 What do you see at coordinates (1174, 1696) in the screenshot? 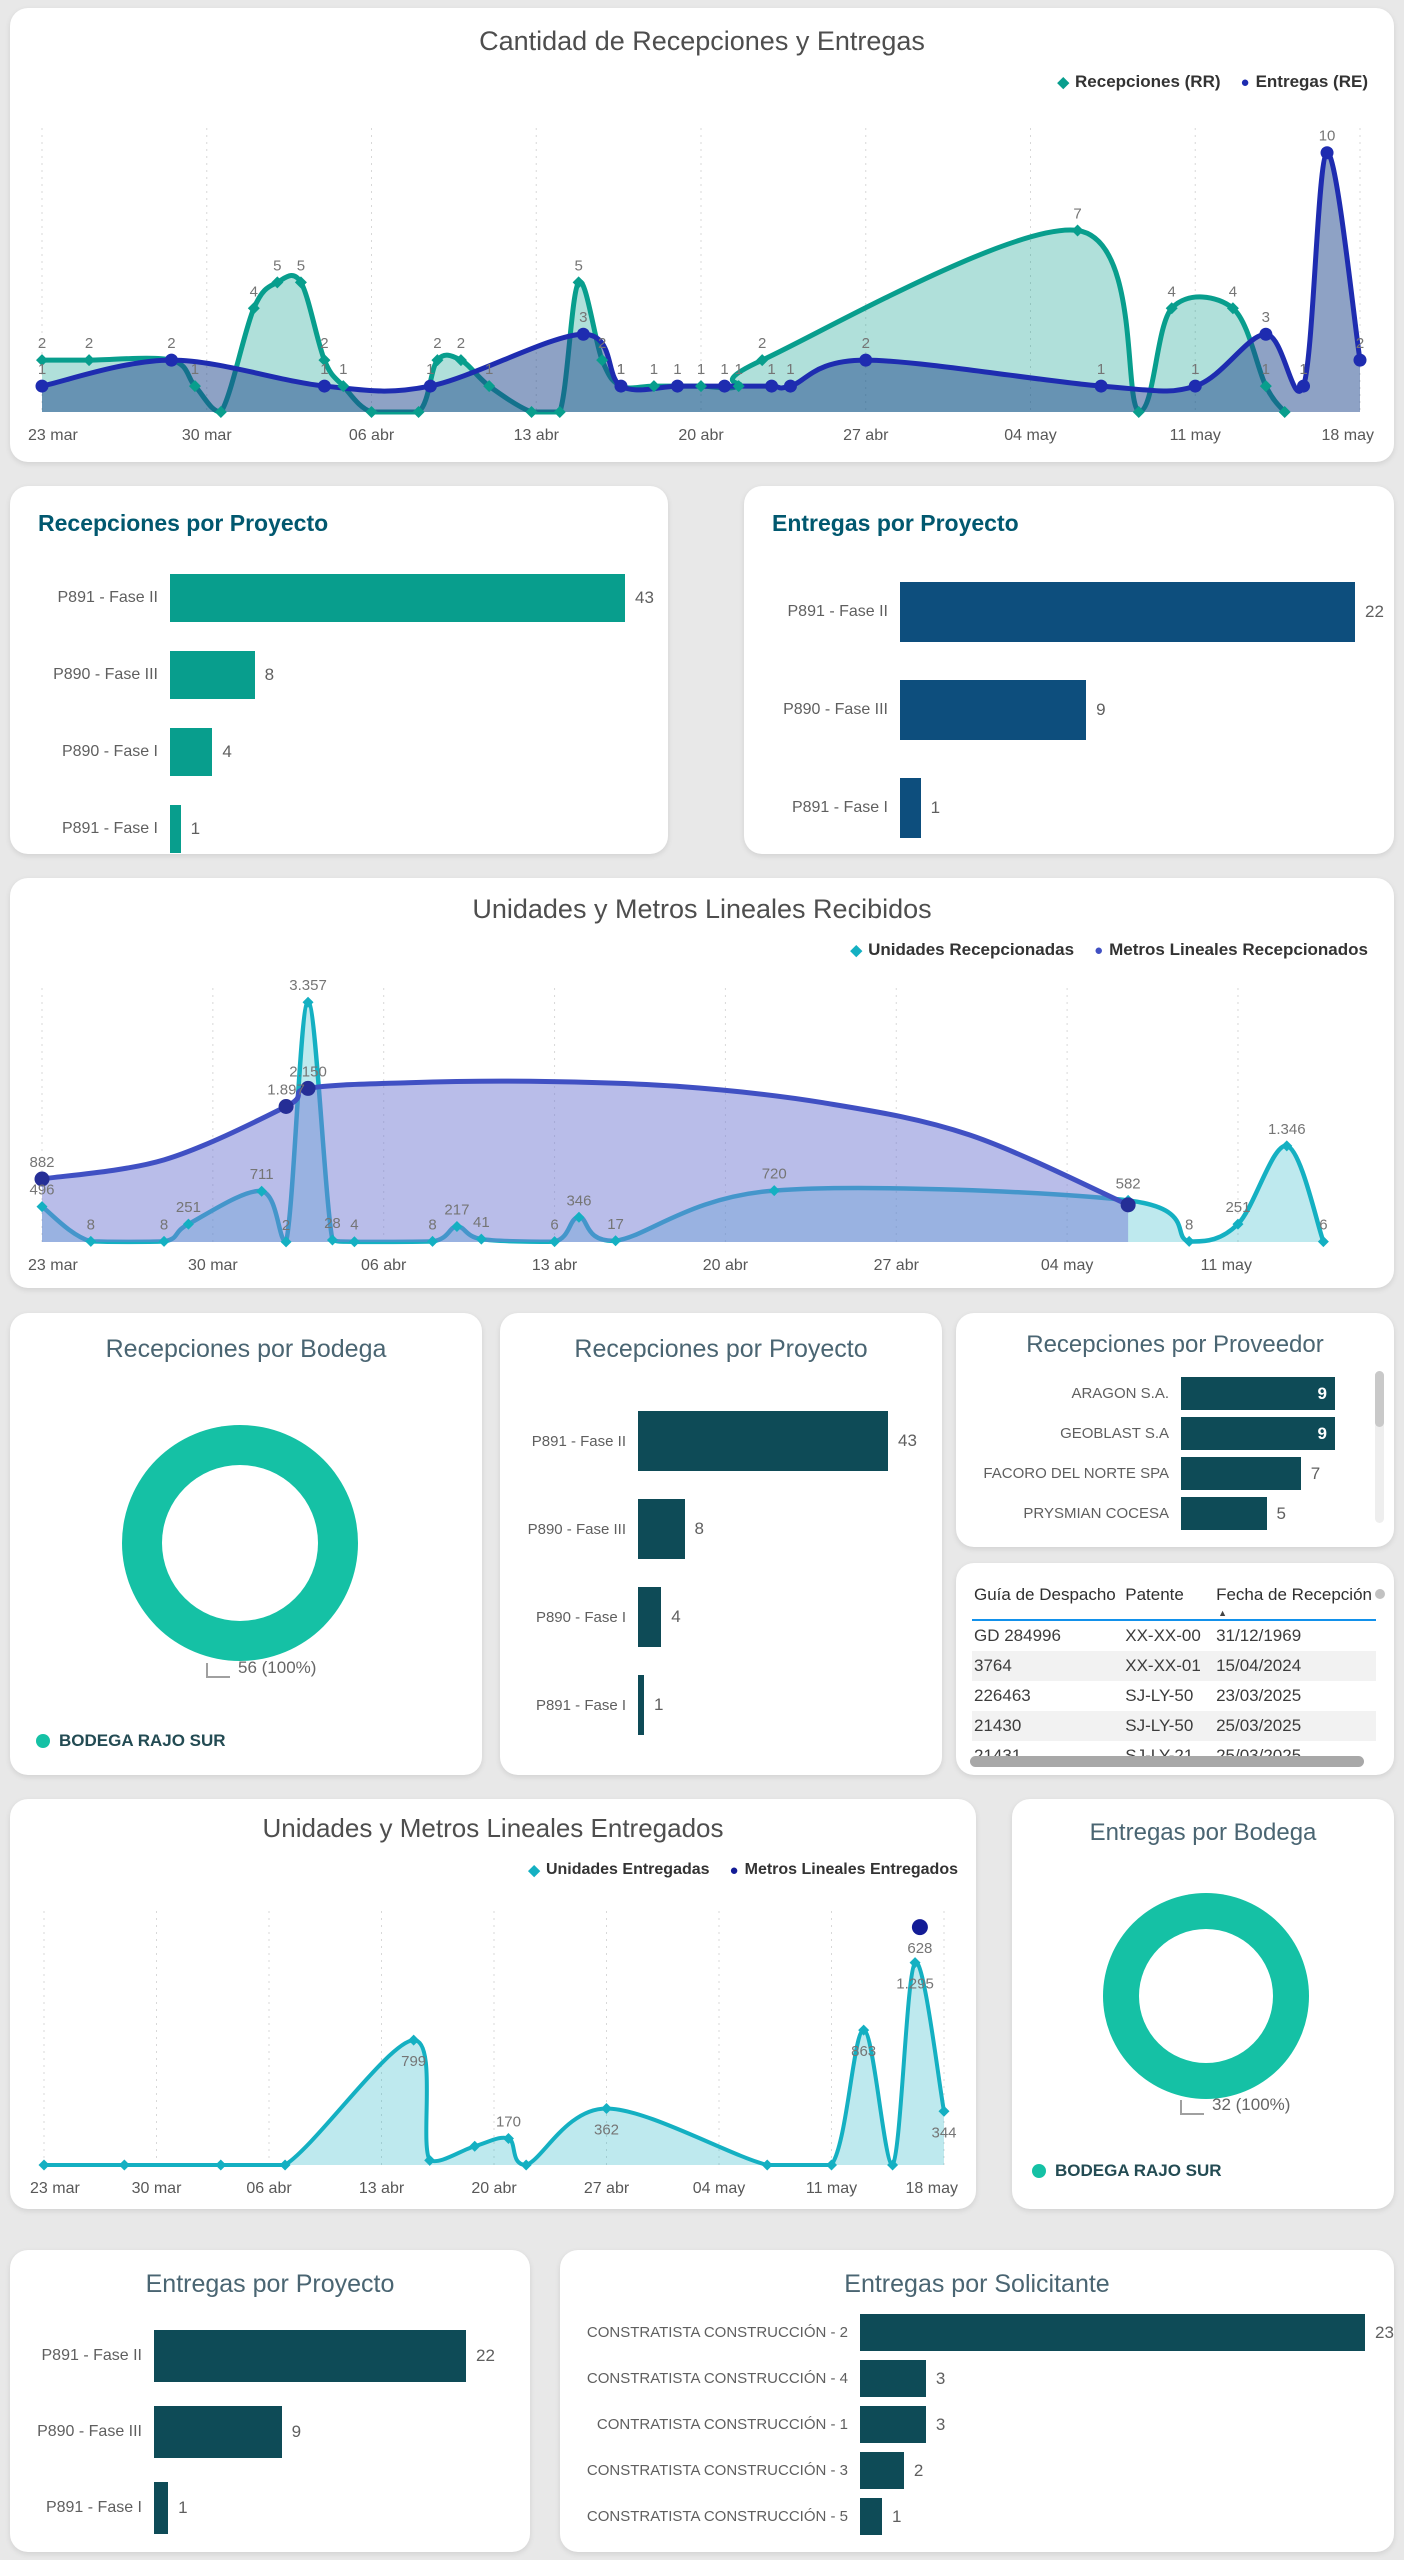
I see `table-row: 226463 SJ-LY-50 23/03/2025` at bounding box center [1174, 1696].